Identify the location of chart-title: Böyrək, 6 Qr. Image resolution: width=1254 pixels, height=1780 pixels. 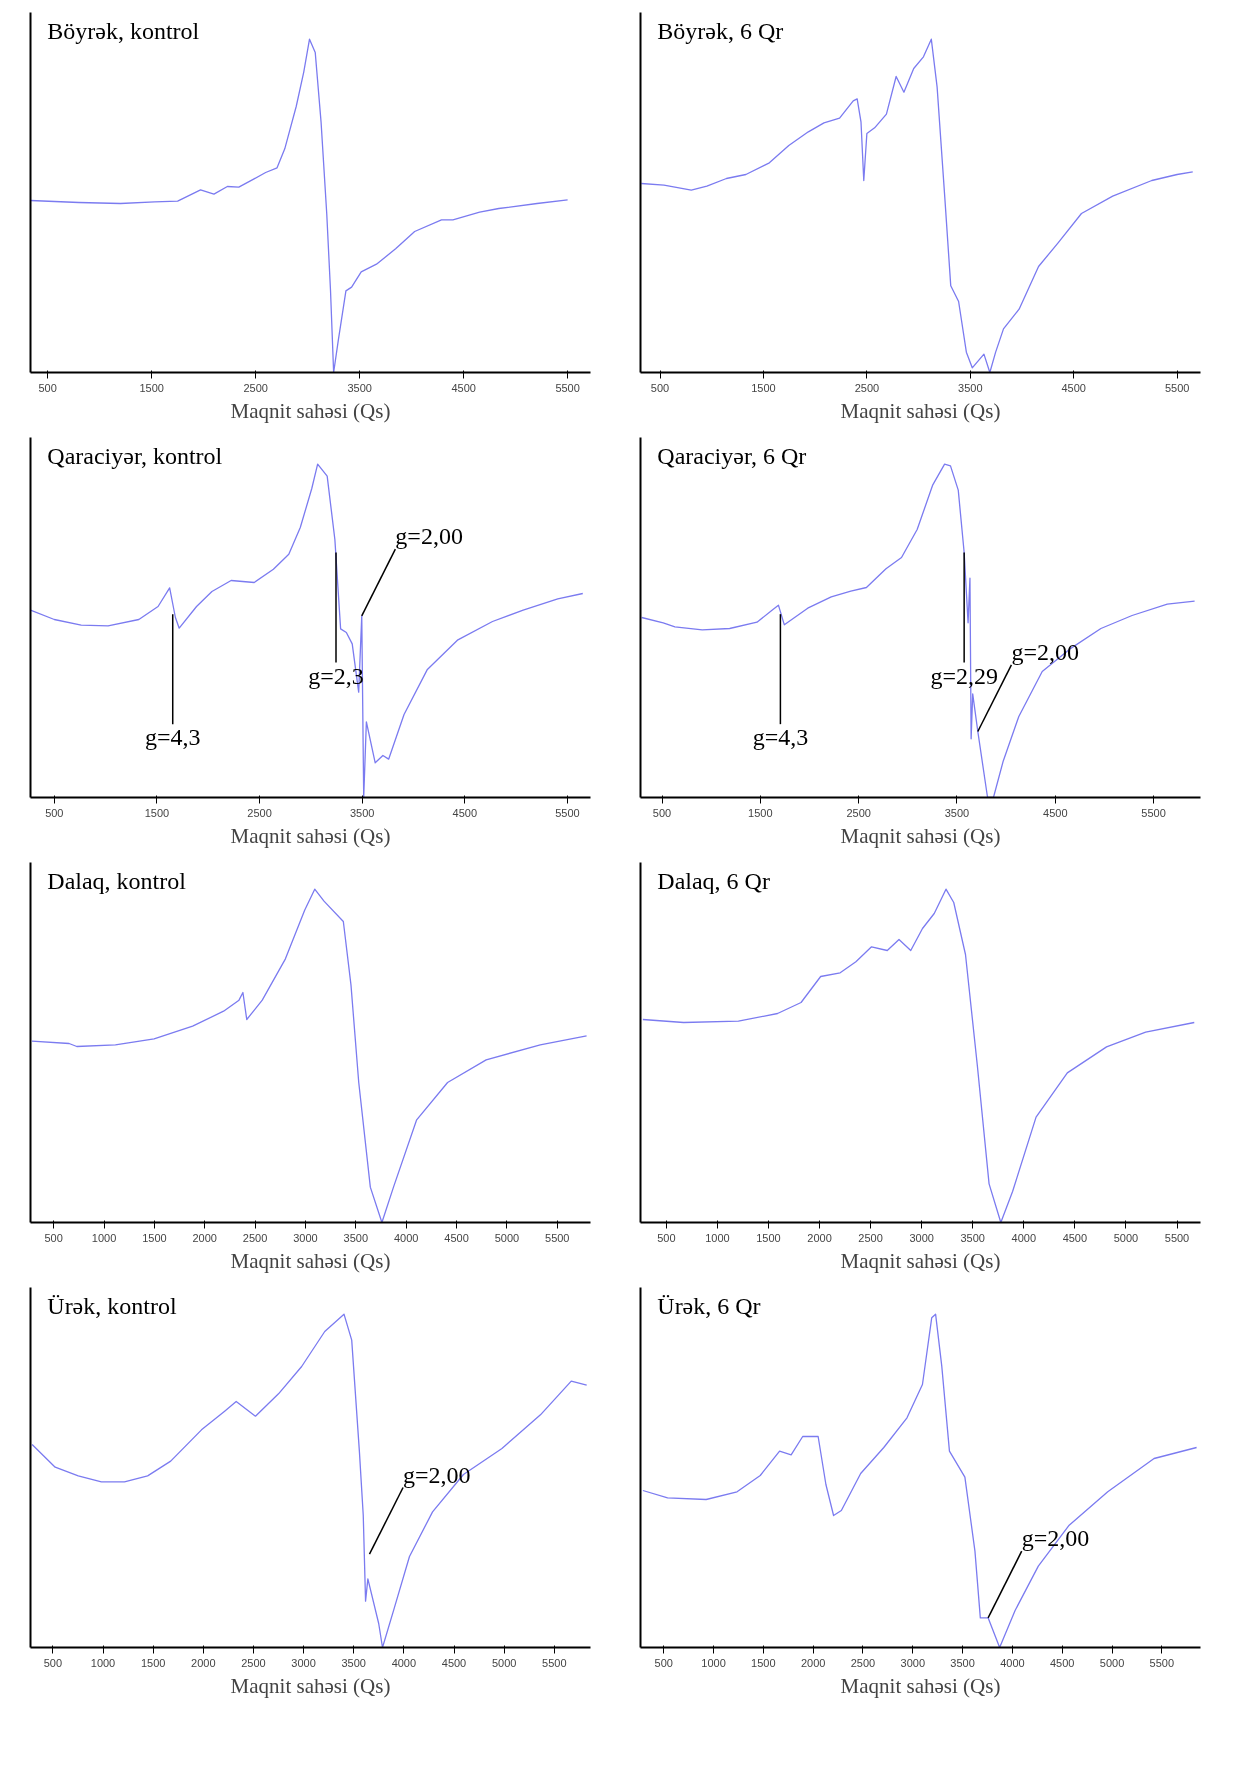
(720, 30).